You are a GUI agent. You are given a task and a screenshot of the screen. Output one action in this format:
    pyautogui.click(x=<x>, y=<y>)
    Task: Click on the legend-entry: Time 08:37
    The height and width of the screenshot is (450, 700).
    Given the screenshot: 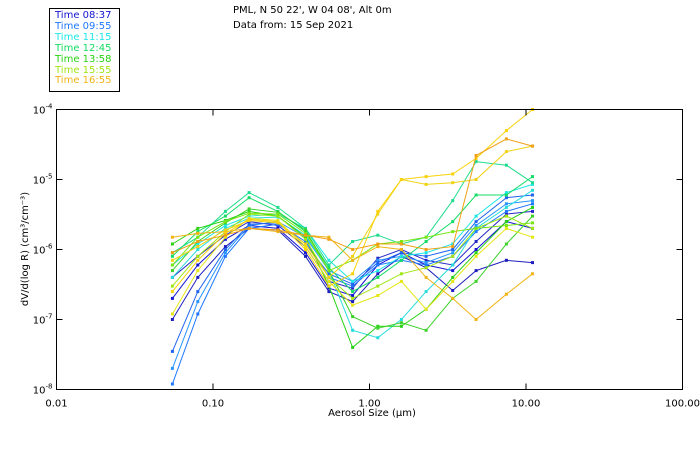 What is the action you would take?
    pyautogui.click(x=83, y=15)
    